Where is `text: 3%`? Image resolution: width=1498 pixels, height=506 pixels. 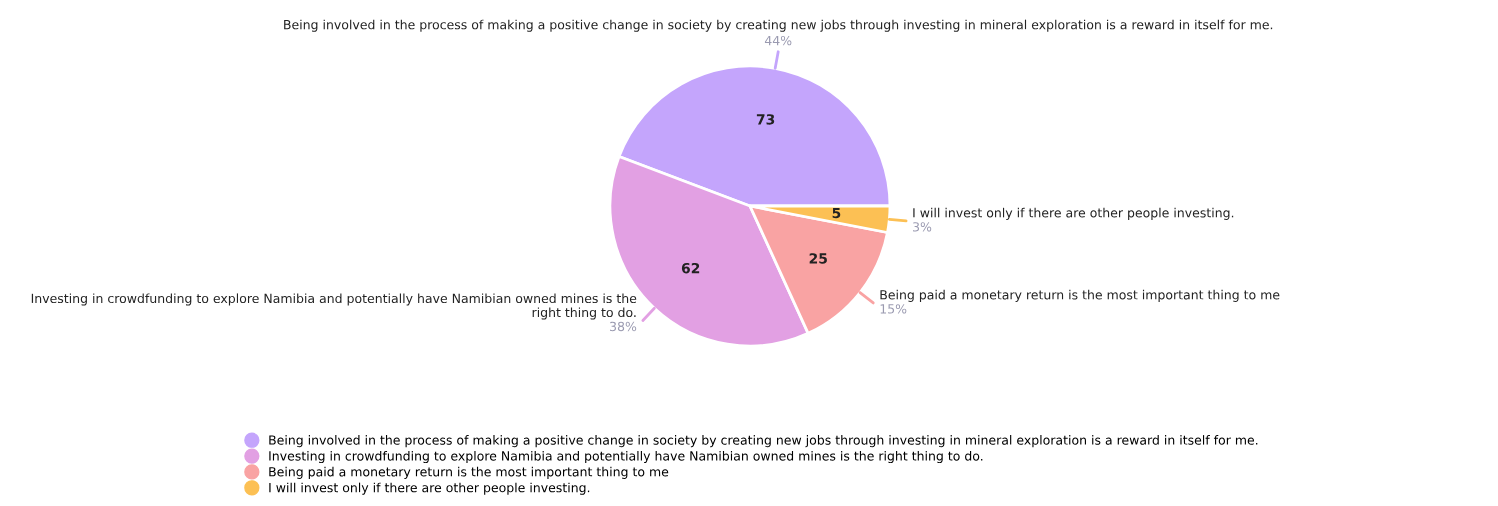
text: 3% is located at coordinates (922, 227).